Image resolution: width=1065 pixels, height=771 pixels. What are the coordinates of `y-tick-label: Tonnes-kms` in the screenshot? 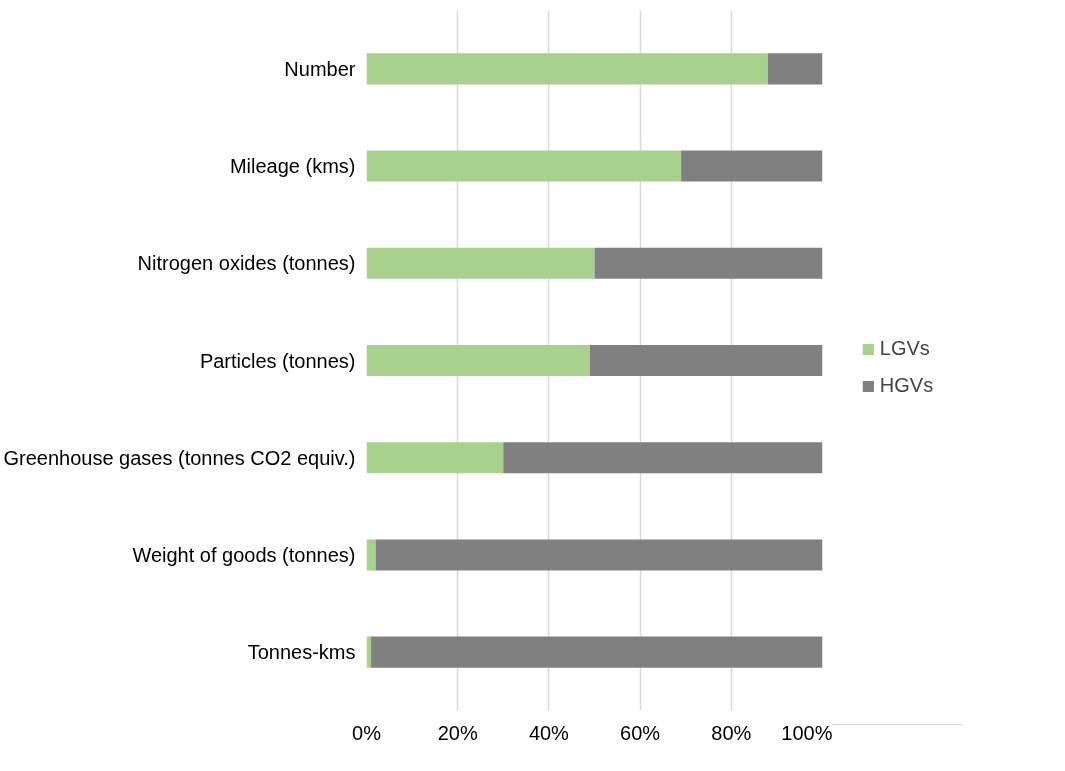 It's located at (301, 652).